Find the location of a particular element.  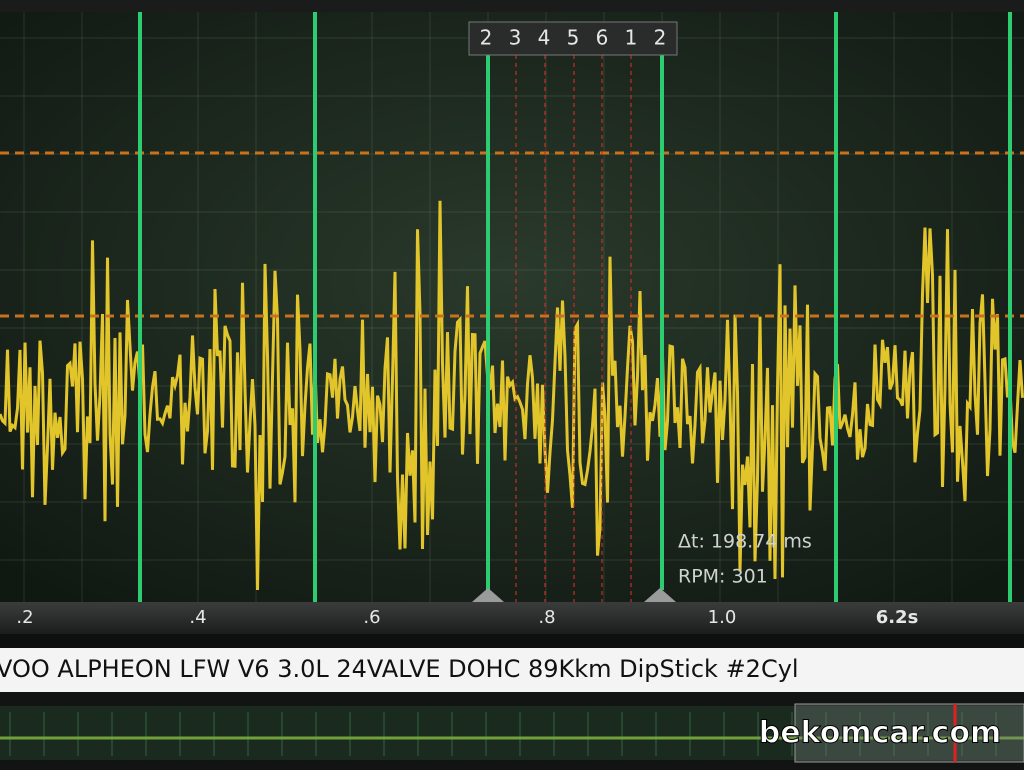

cylinder-markers: 2 3 4 5 6 1 2 is located at coordinates (573, 38).